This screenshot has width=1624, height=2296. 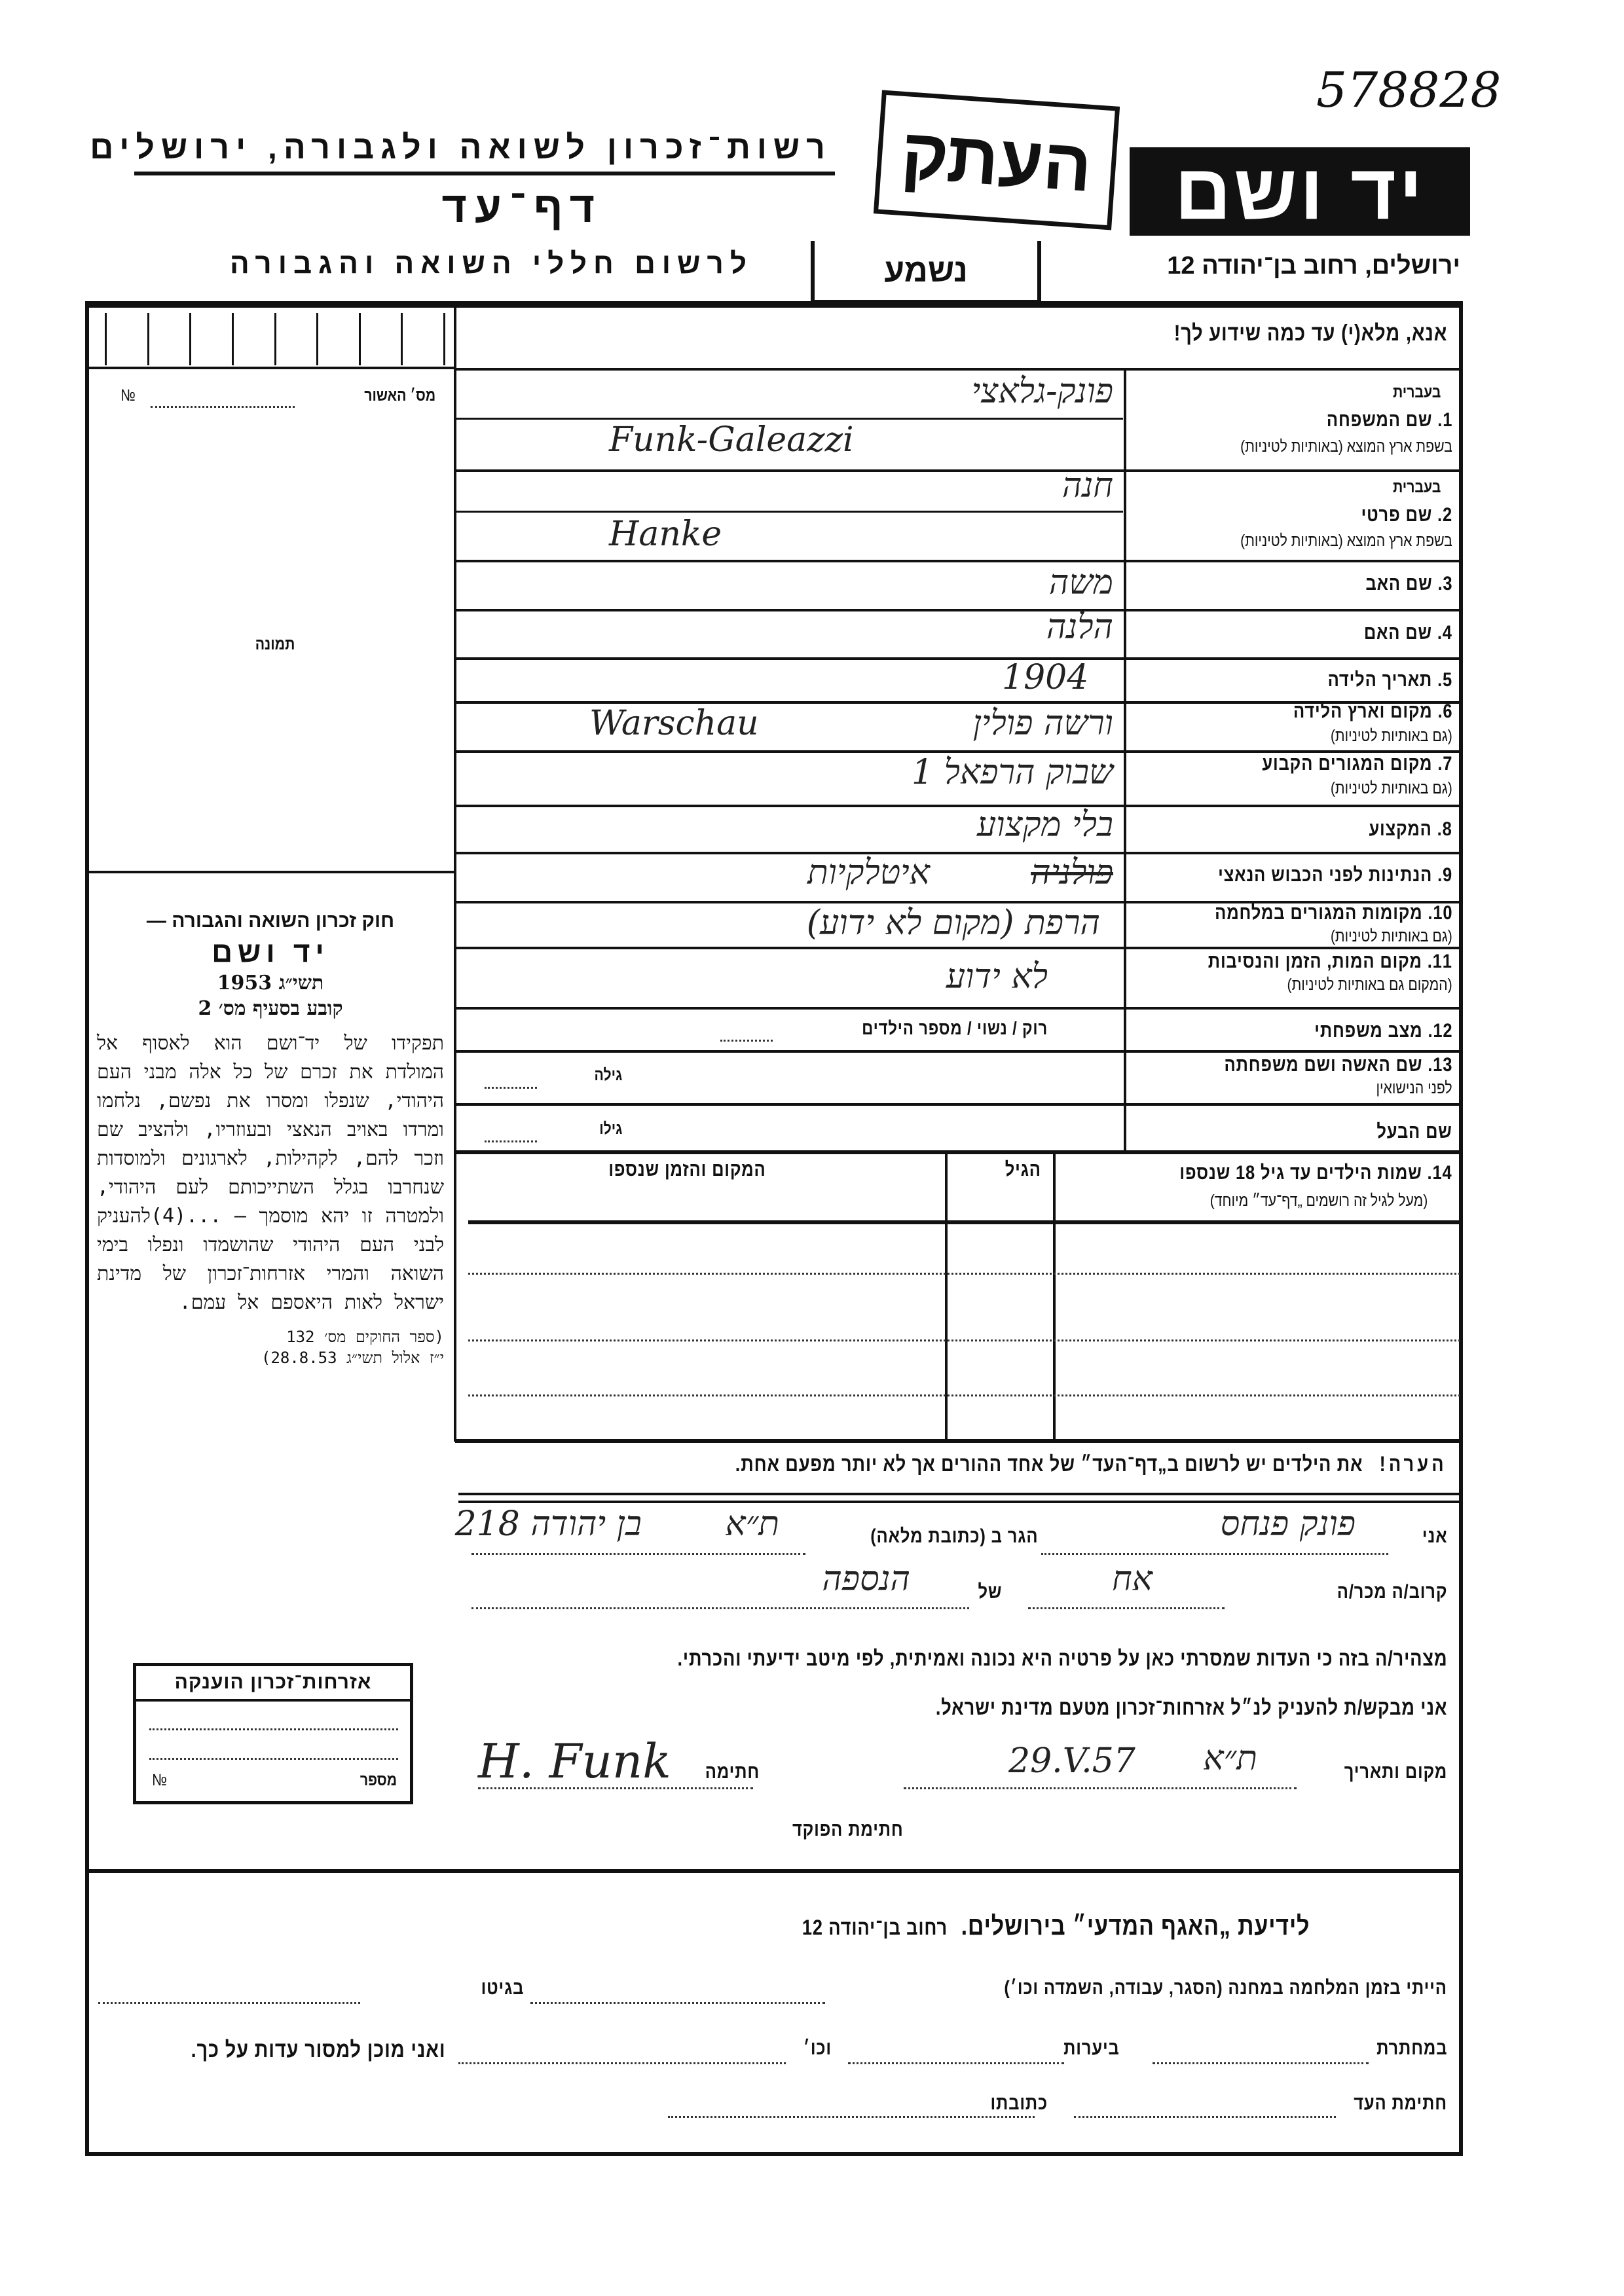 What do you see at coordinates (1323, 1065) in the screenshot?
I see `f13-label-text: שם האשה ושם משפחתה` at bounding box center [1323, 1065].